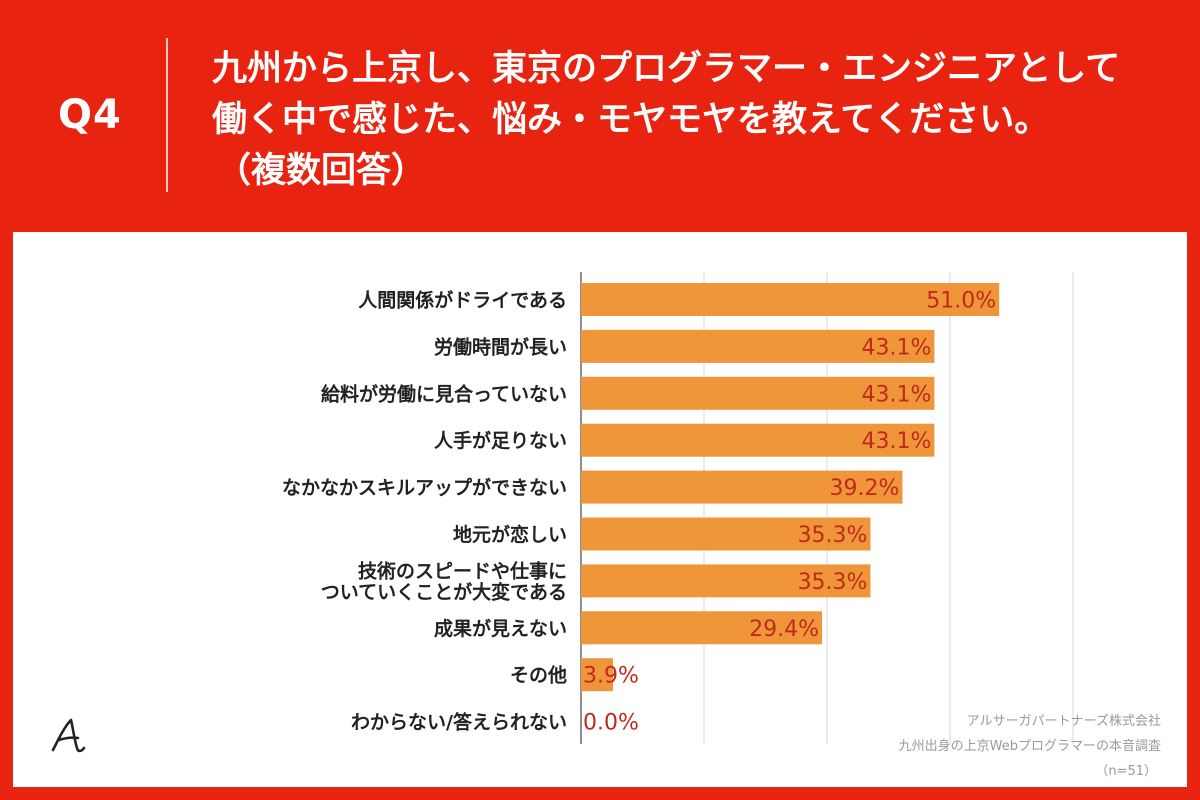 The width and height of the screenshot is (1200, 800). I want to click on question-number: Q4, so click(90, 115).